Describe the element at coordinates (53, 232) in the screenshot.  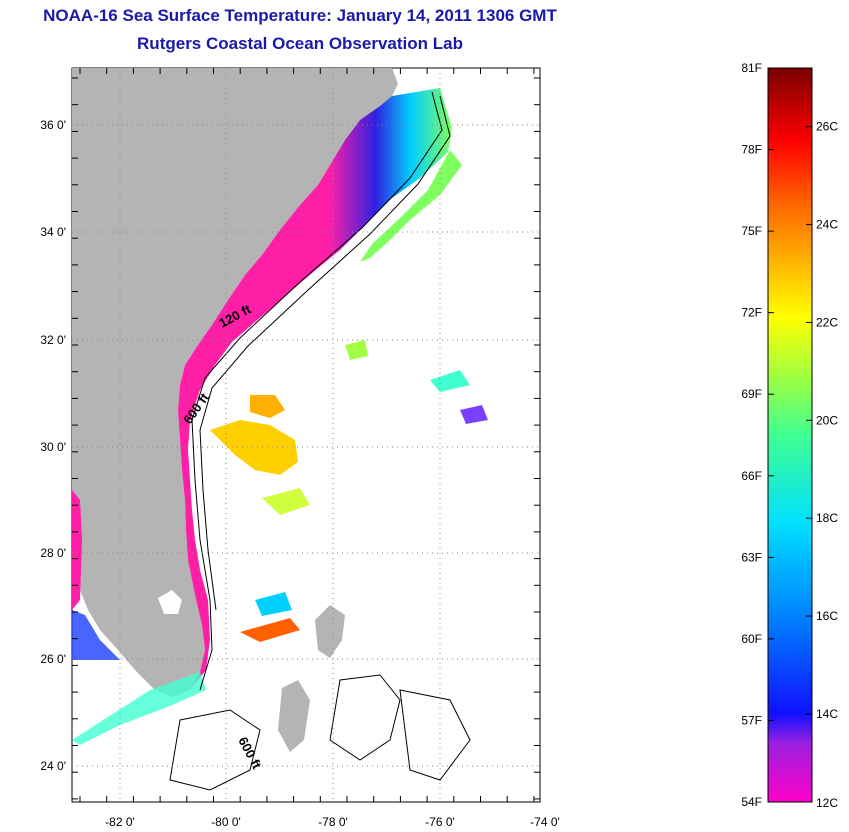
I see `lat-label: 34 0'` at that location.